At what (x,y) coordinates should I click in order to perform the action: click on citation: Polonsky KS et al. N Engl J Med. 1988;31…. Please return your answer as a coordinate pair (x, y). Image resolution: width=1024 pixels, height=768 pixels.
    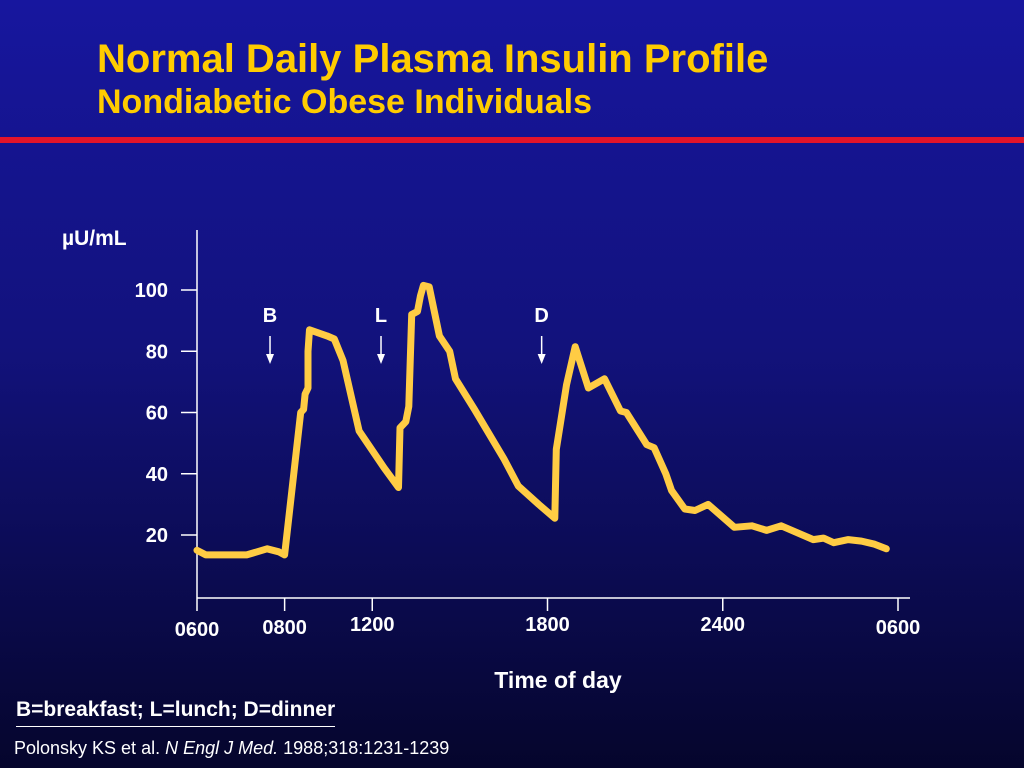
    Looking at the image, I should click on (231, 748).